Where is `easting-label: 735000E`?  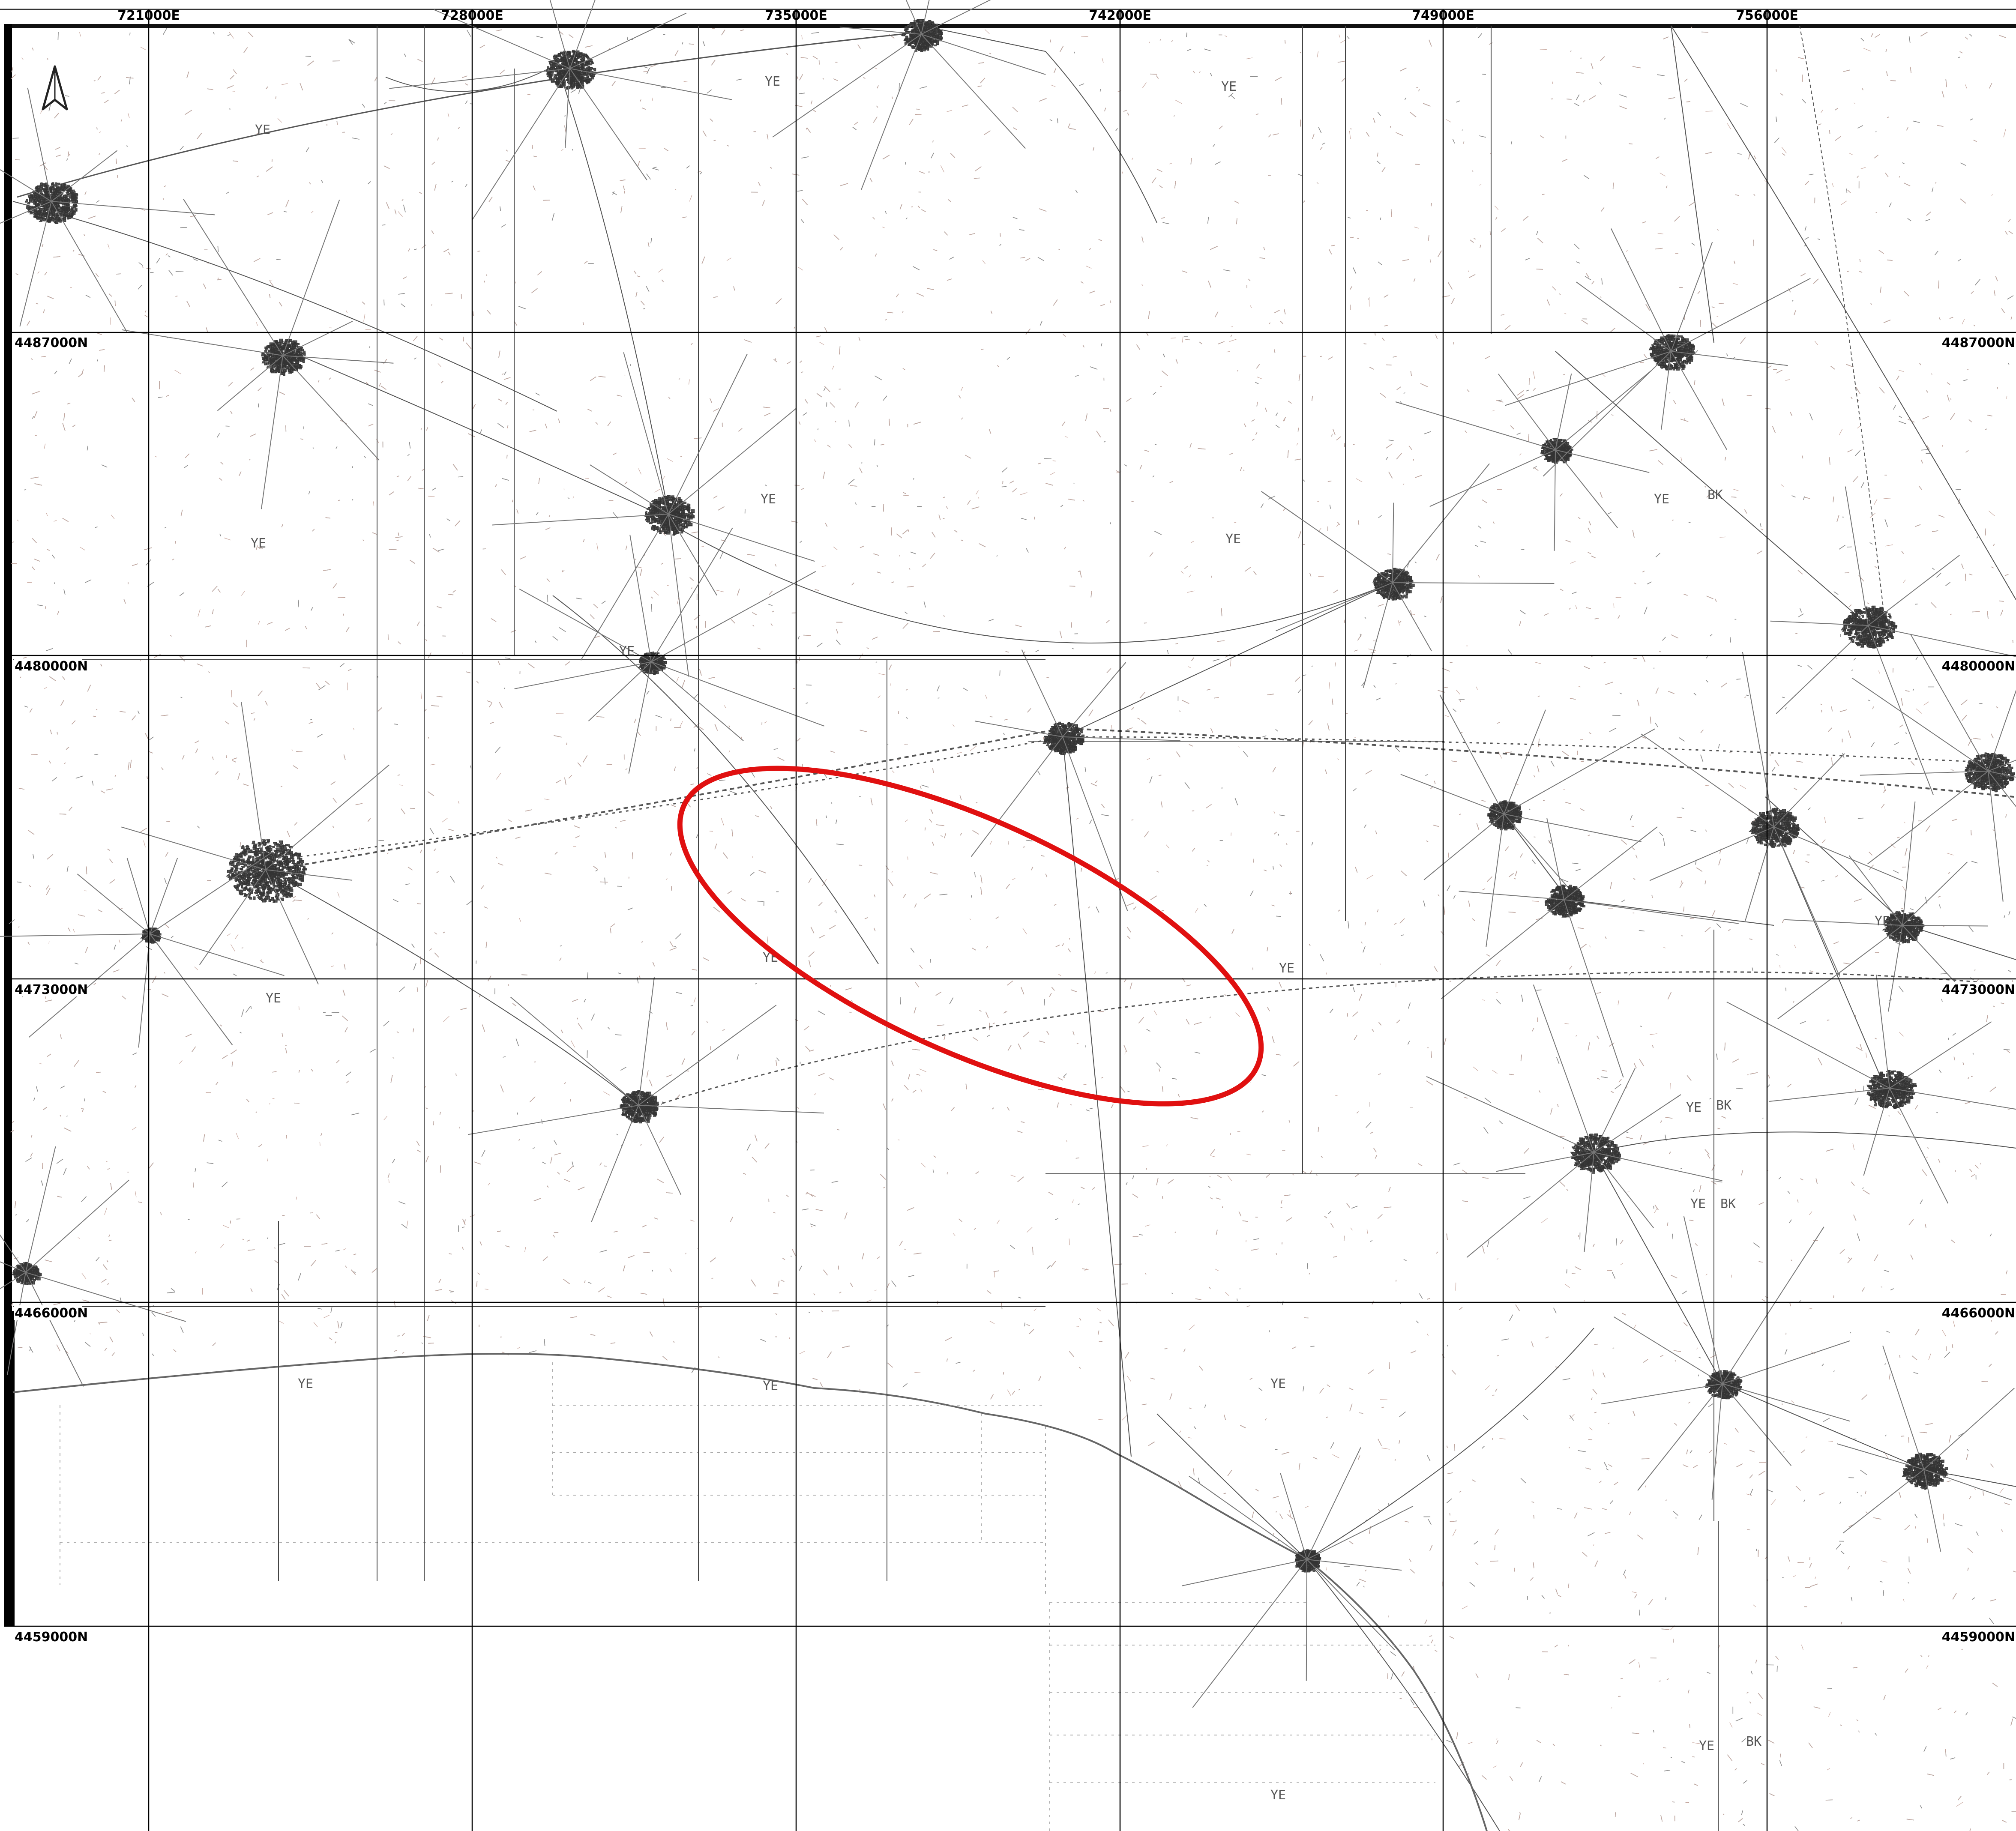
easting-label: 735000E is located at coordinates (796, 15).